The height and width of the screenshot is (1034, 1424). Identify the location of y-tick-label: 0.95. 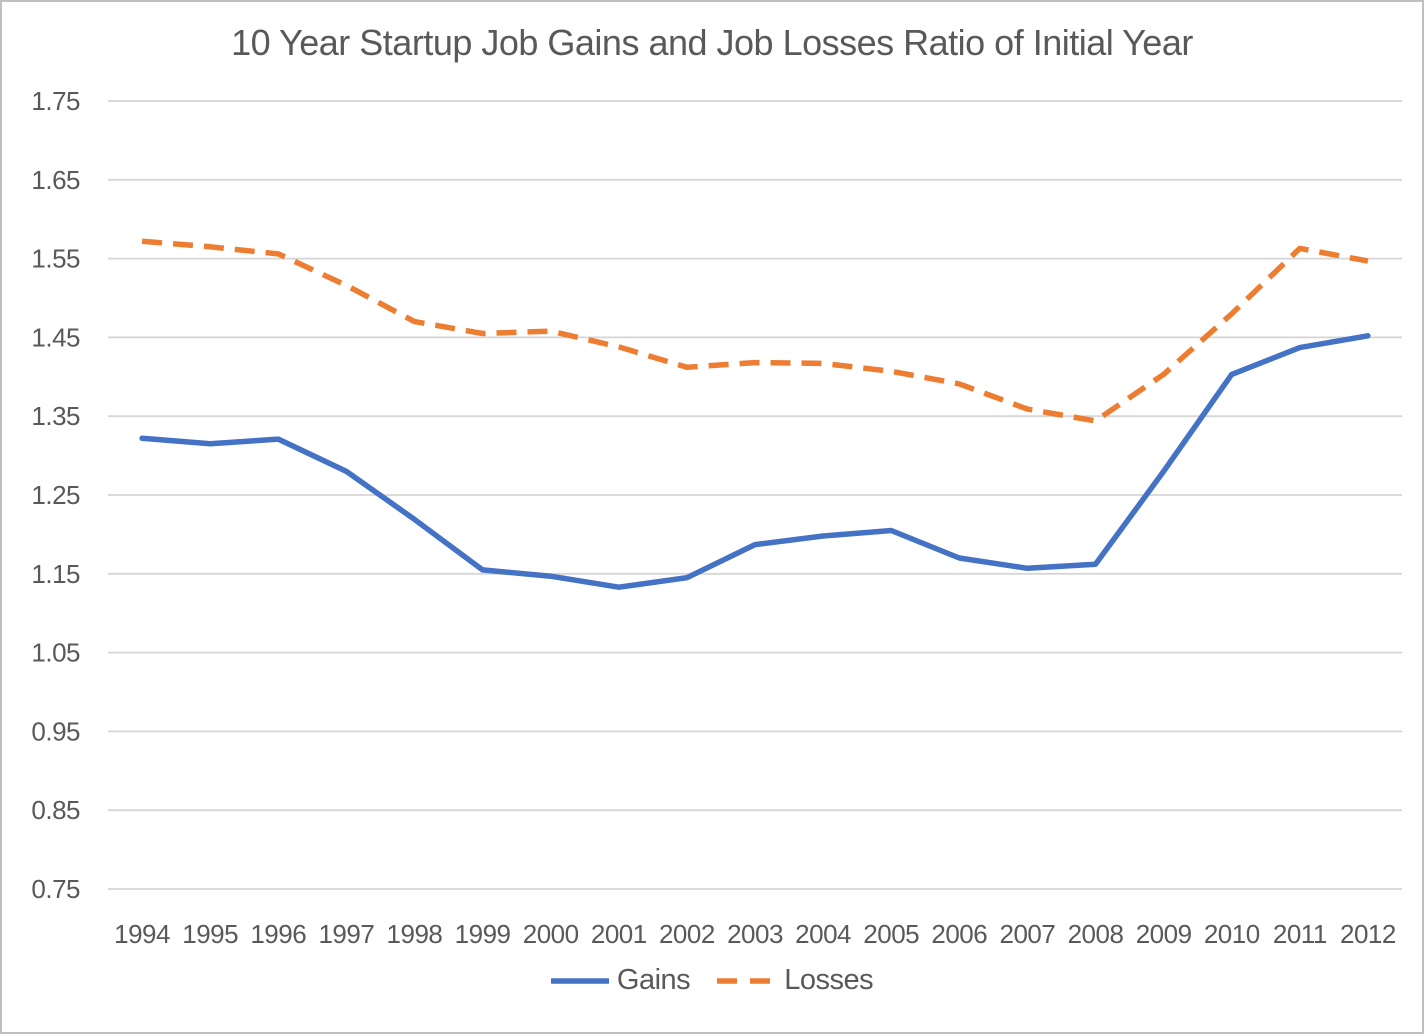
(55, 731).